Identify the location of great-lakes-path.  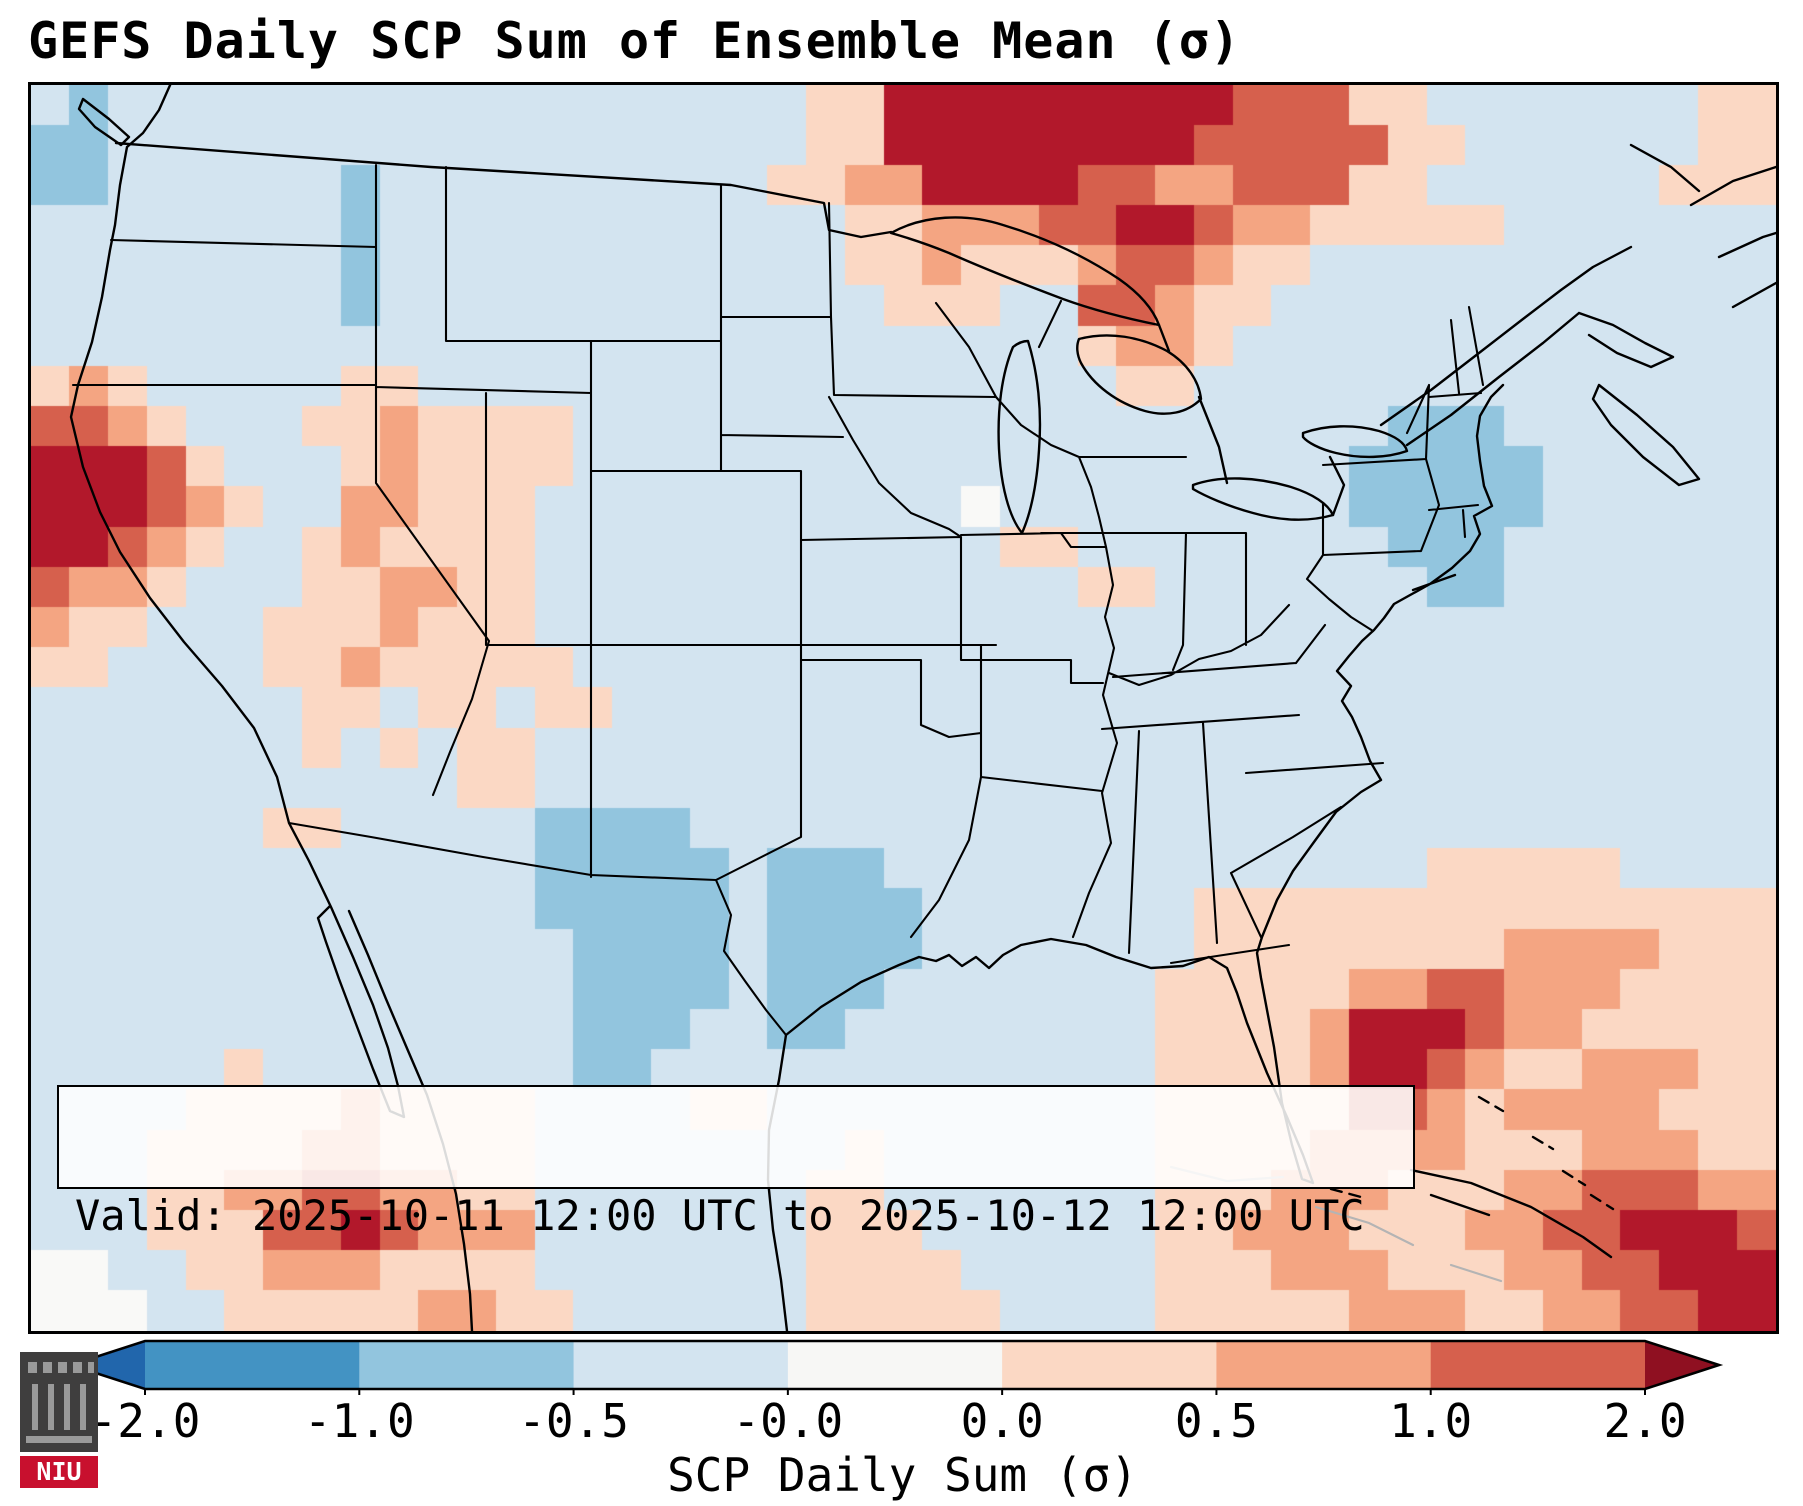
(1149, 375).